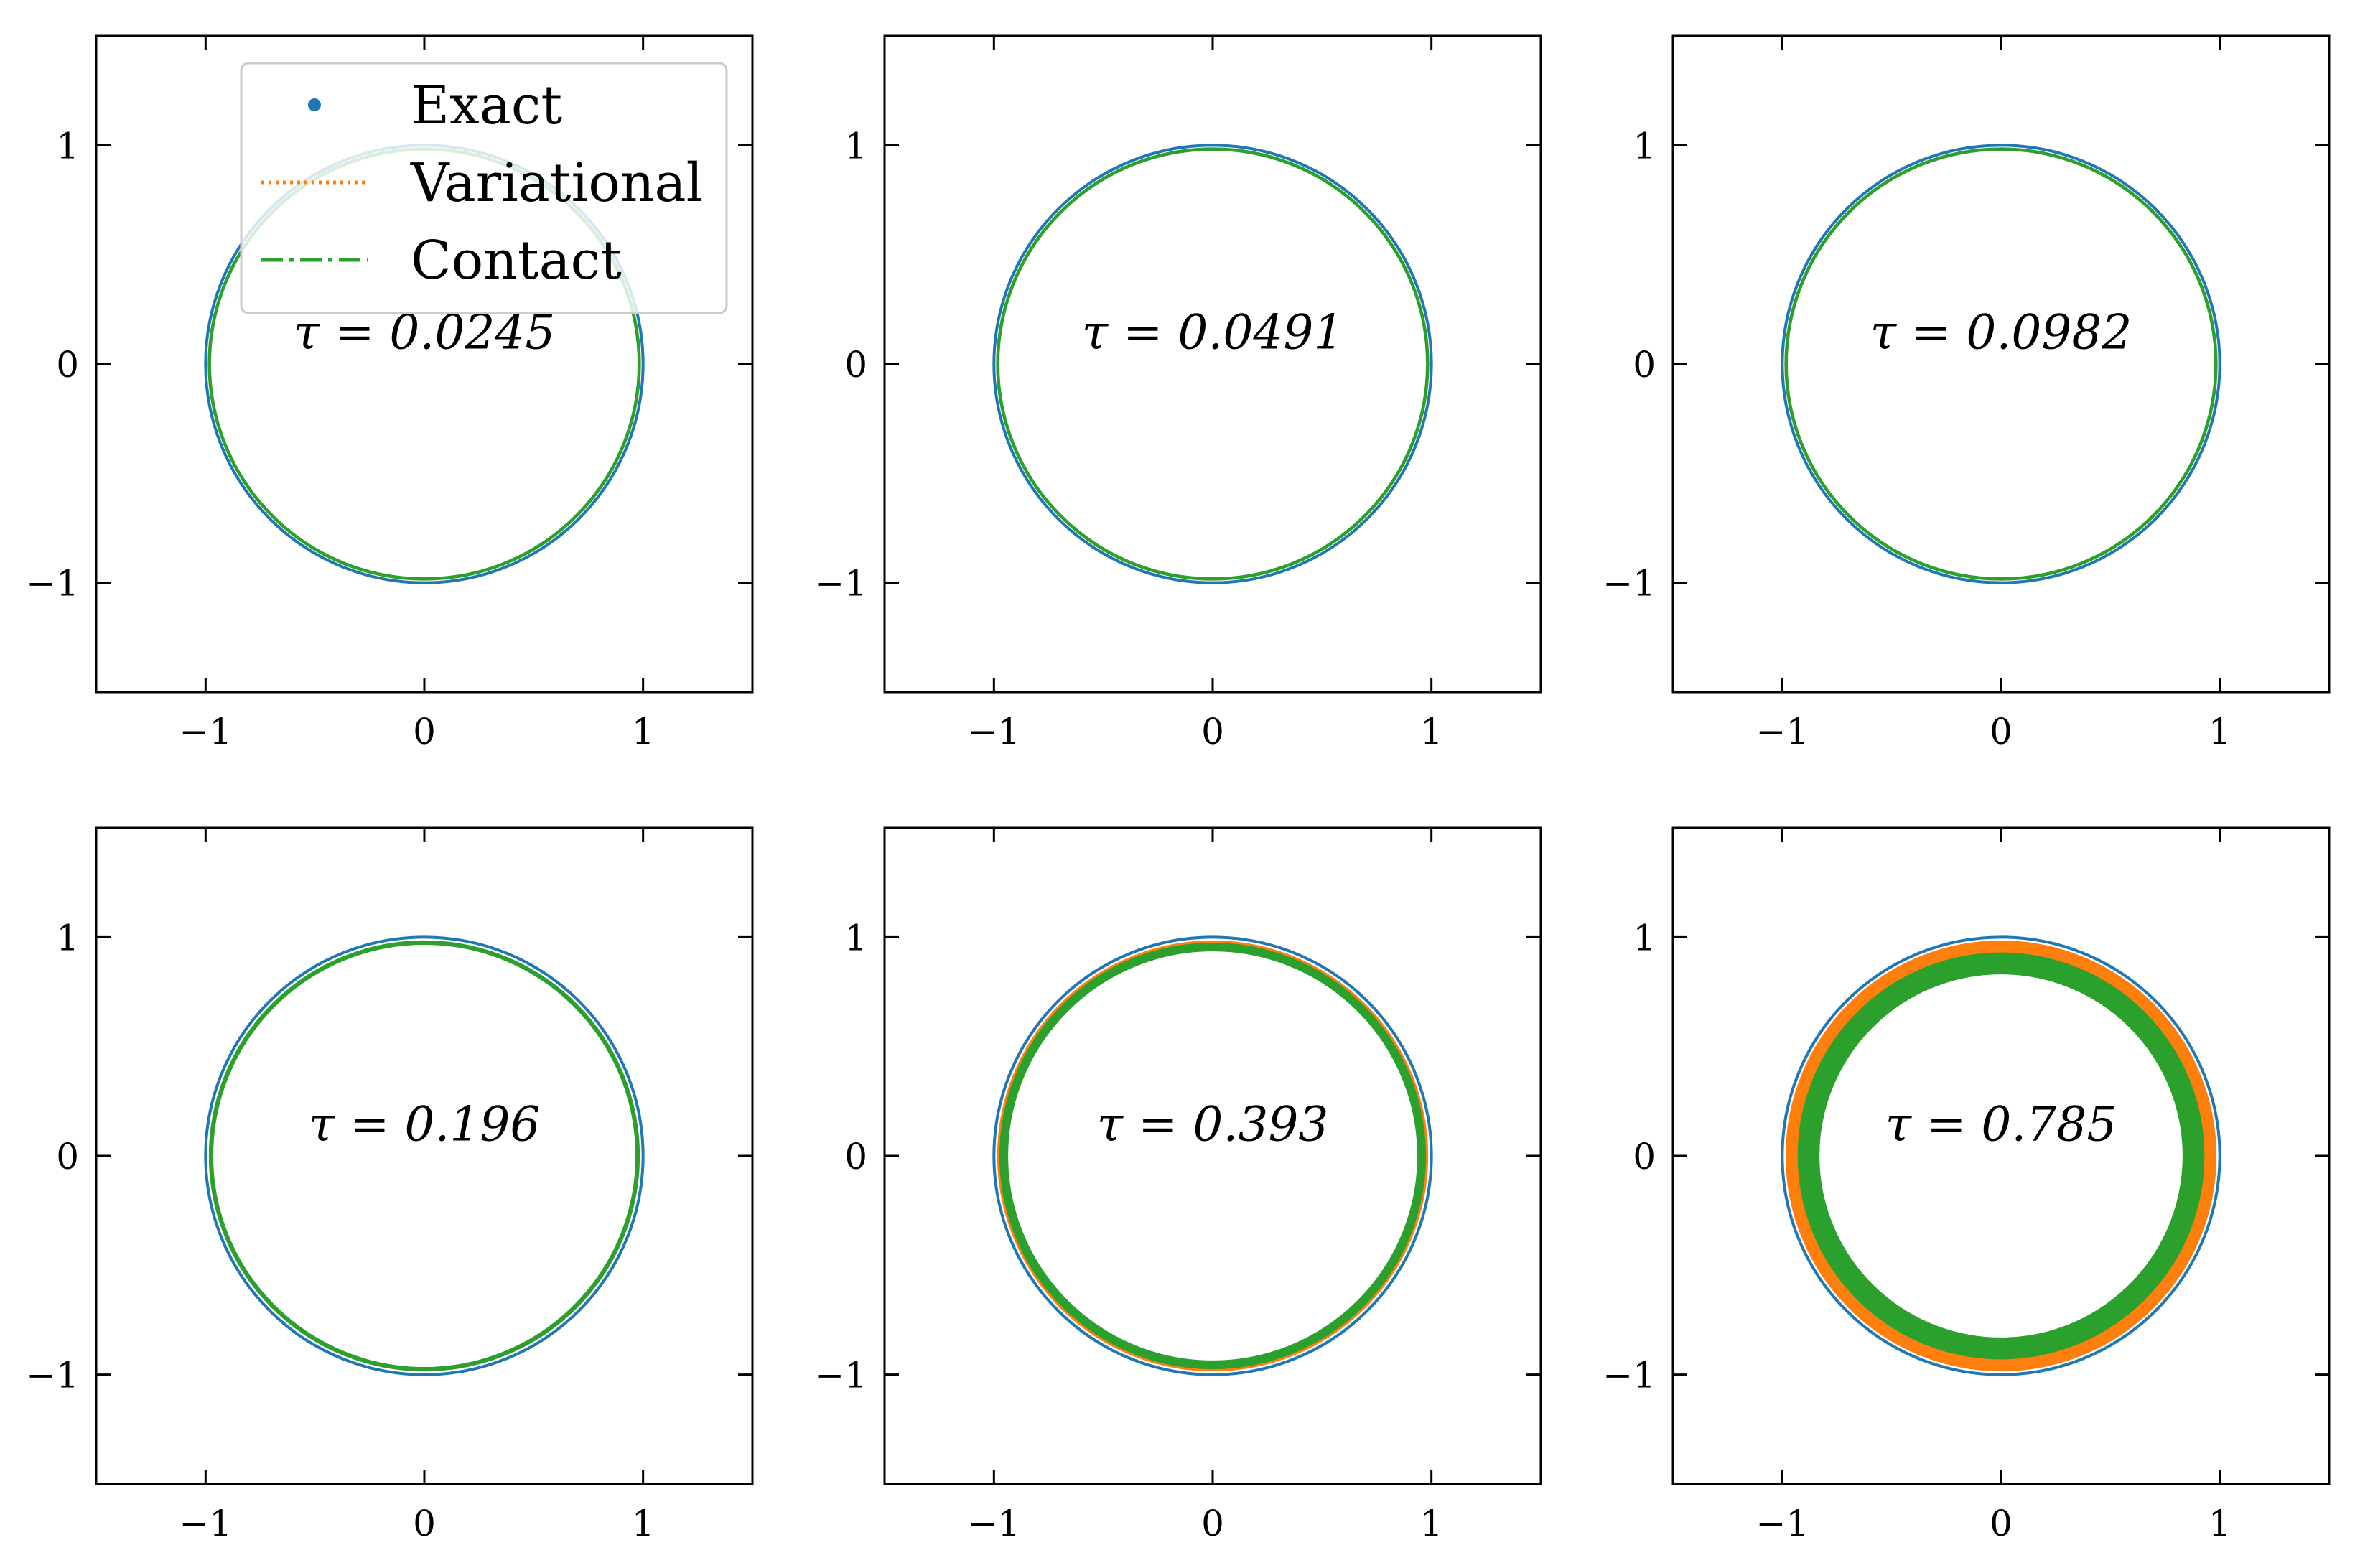 This screenshot has width=2355, height=1568. I want to click on tau-annotation: τ = 0.0982, so click(2001, 332).